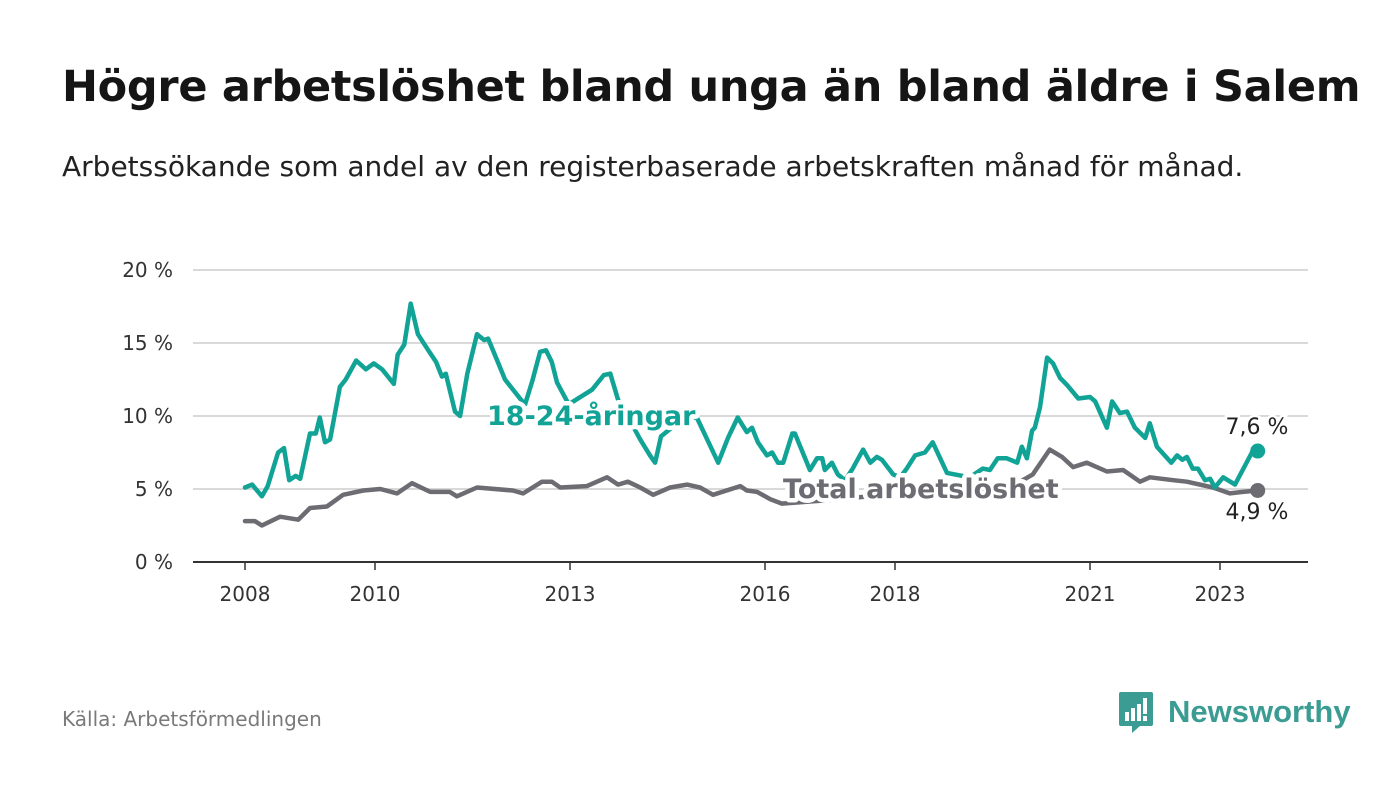  What do you see at coordinates (1090, 594) in the screenshot?
I see `x-tick-label: 2021` at bounding box center [1090, 594].